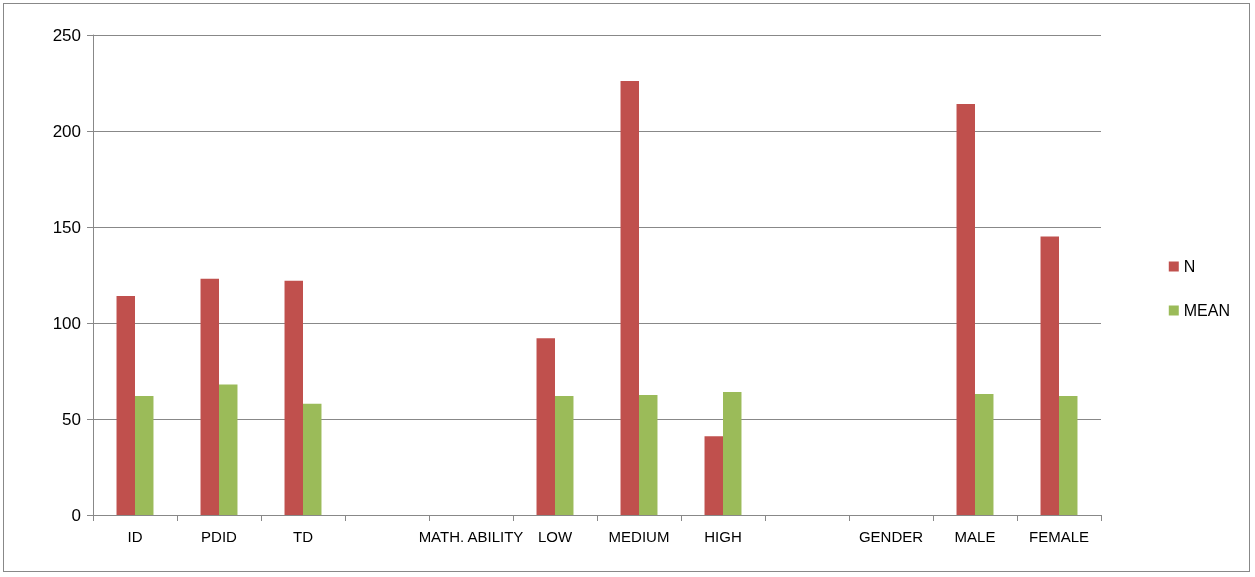  I want to click on x-tick-label: PDID, so click(219, 536).